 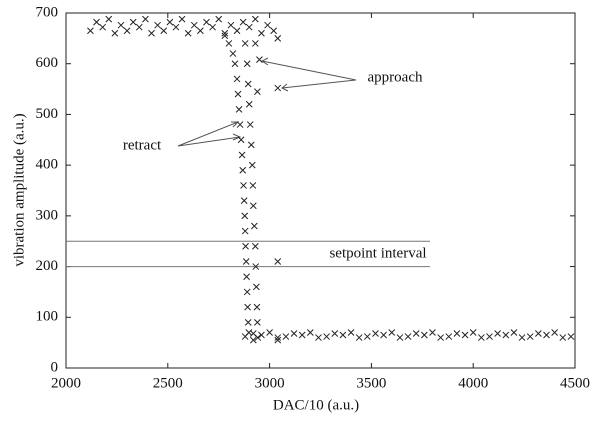 What do you see at coordinates (19, 189) in the screenshot?
I see `y-axis-label: vibration amplitude (a.u.)` at bounding box center [19, 189].